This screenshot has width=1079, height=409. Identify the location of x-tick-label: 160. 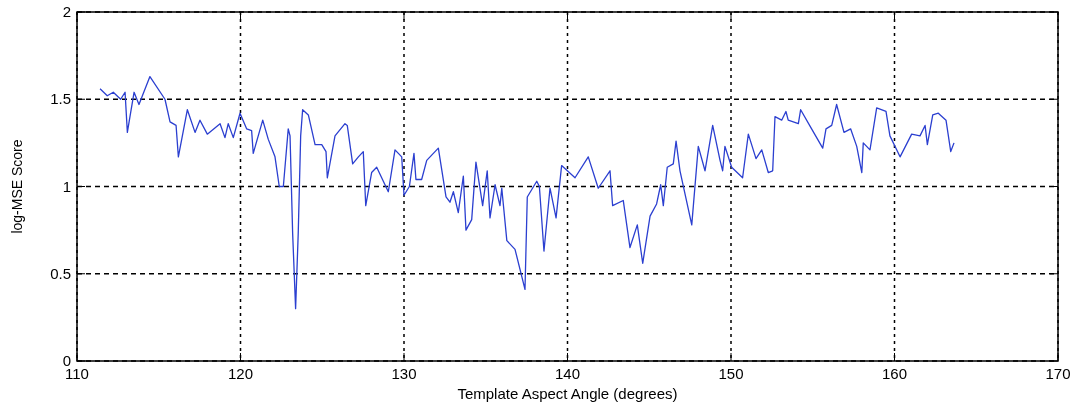
(894, 373).